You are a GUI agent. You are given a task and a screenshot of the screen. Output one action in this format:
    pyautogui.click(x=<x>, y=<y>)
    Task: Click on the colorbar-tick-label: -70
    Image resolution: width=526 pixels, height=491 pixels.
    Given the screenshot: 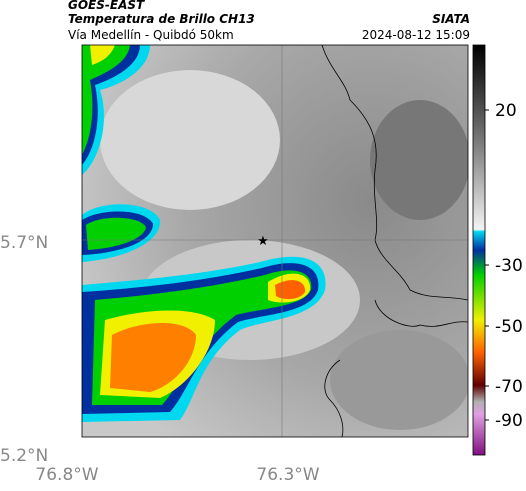 What is the action you would take?
    pyautogui.click(x=509, y=387)
    